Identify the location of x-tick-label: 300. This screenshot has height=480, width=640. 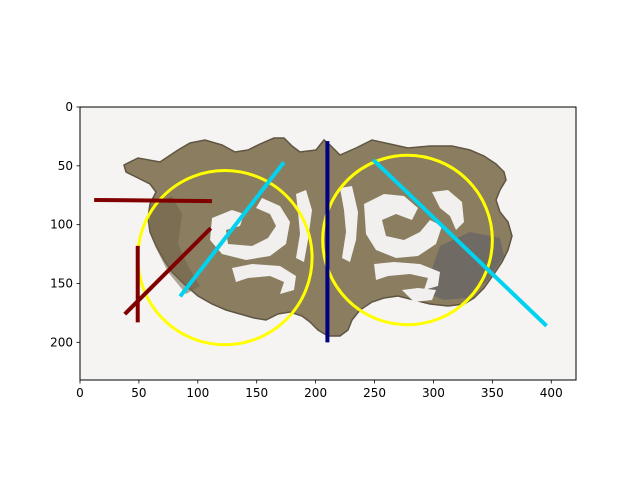
(433, 393).